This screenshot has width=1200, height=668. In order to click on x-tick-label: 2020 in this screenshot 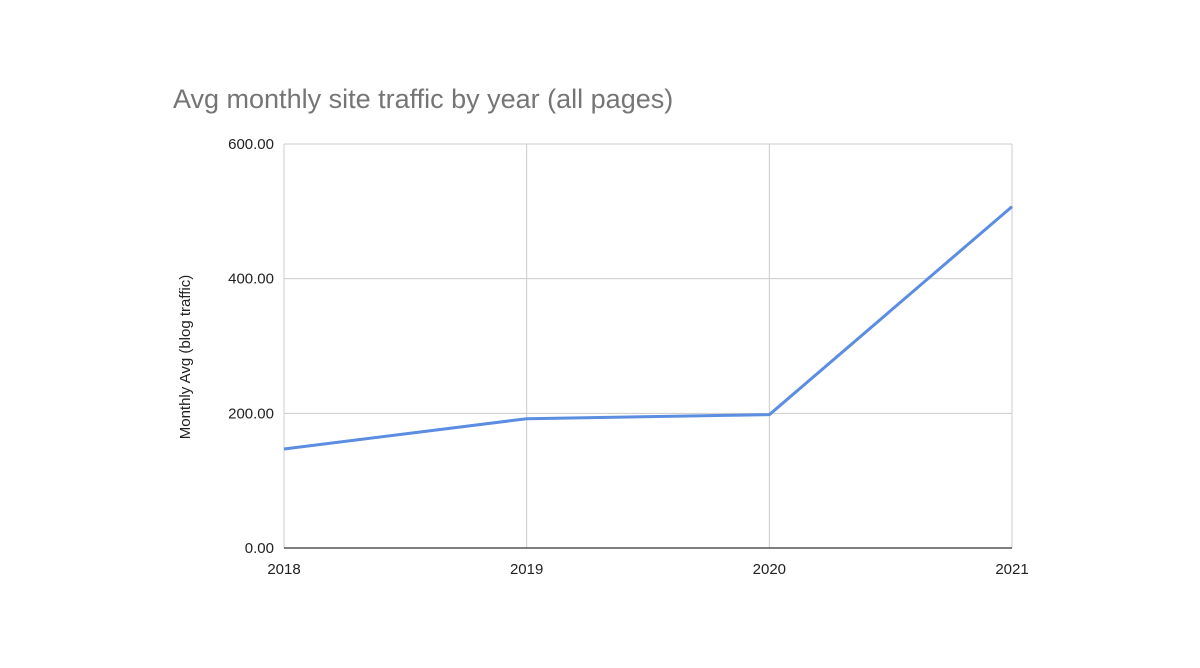, I will do `click(769, 569)`.